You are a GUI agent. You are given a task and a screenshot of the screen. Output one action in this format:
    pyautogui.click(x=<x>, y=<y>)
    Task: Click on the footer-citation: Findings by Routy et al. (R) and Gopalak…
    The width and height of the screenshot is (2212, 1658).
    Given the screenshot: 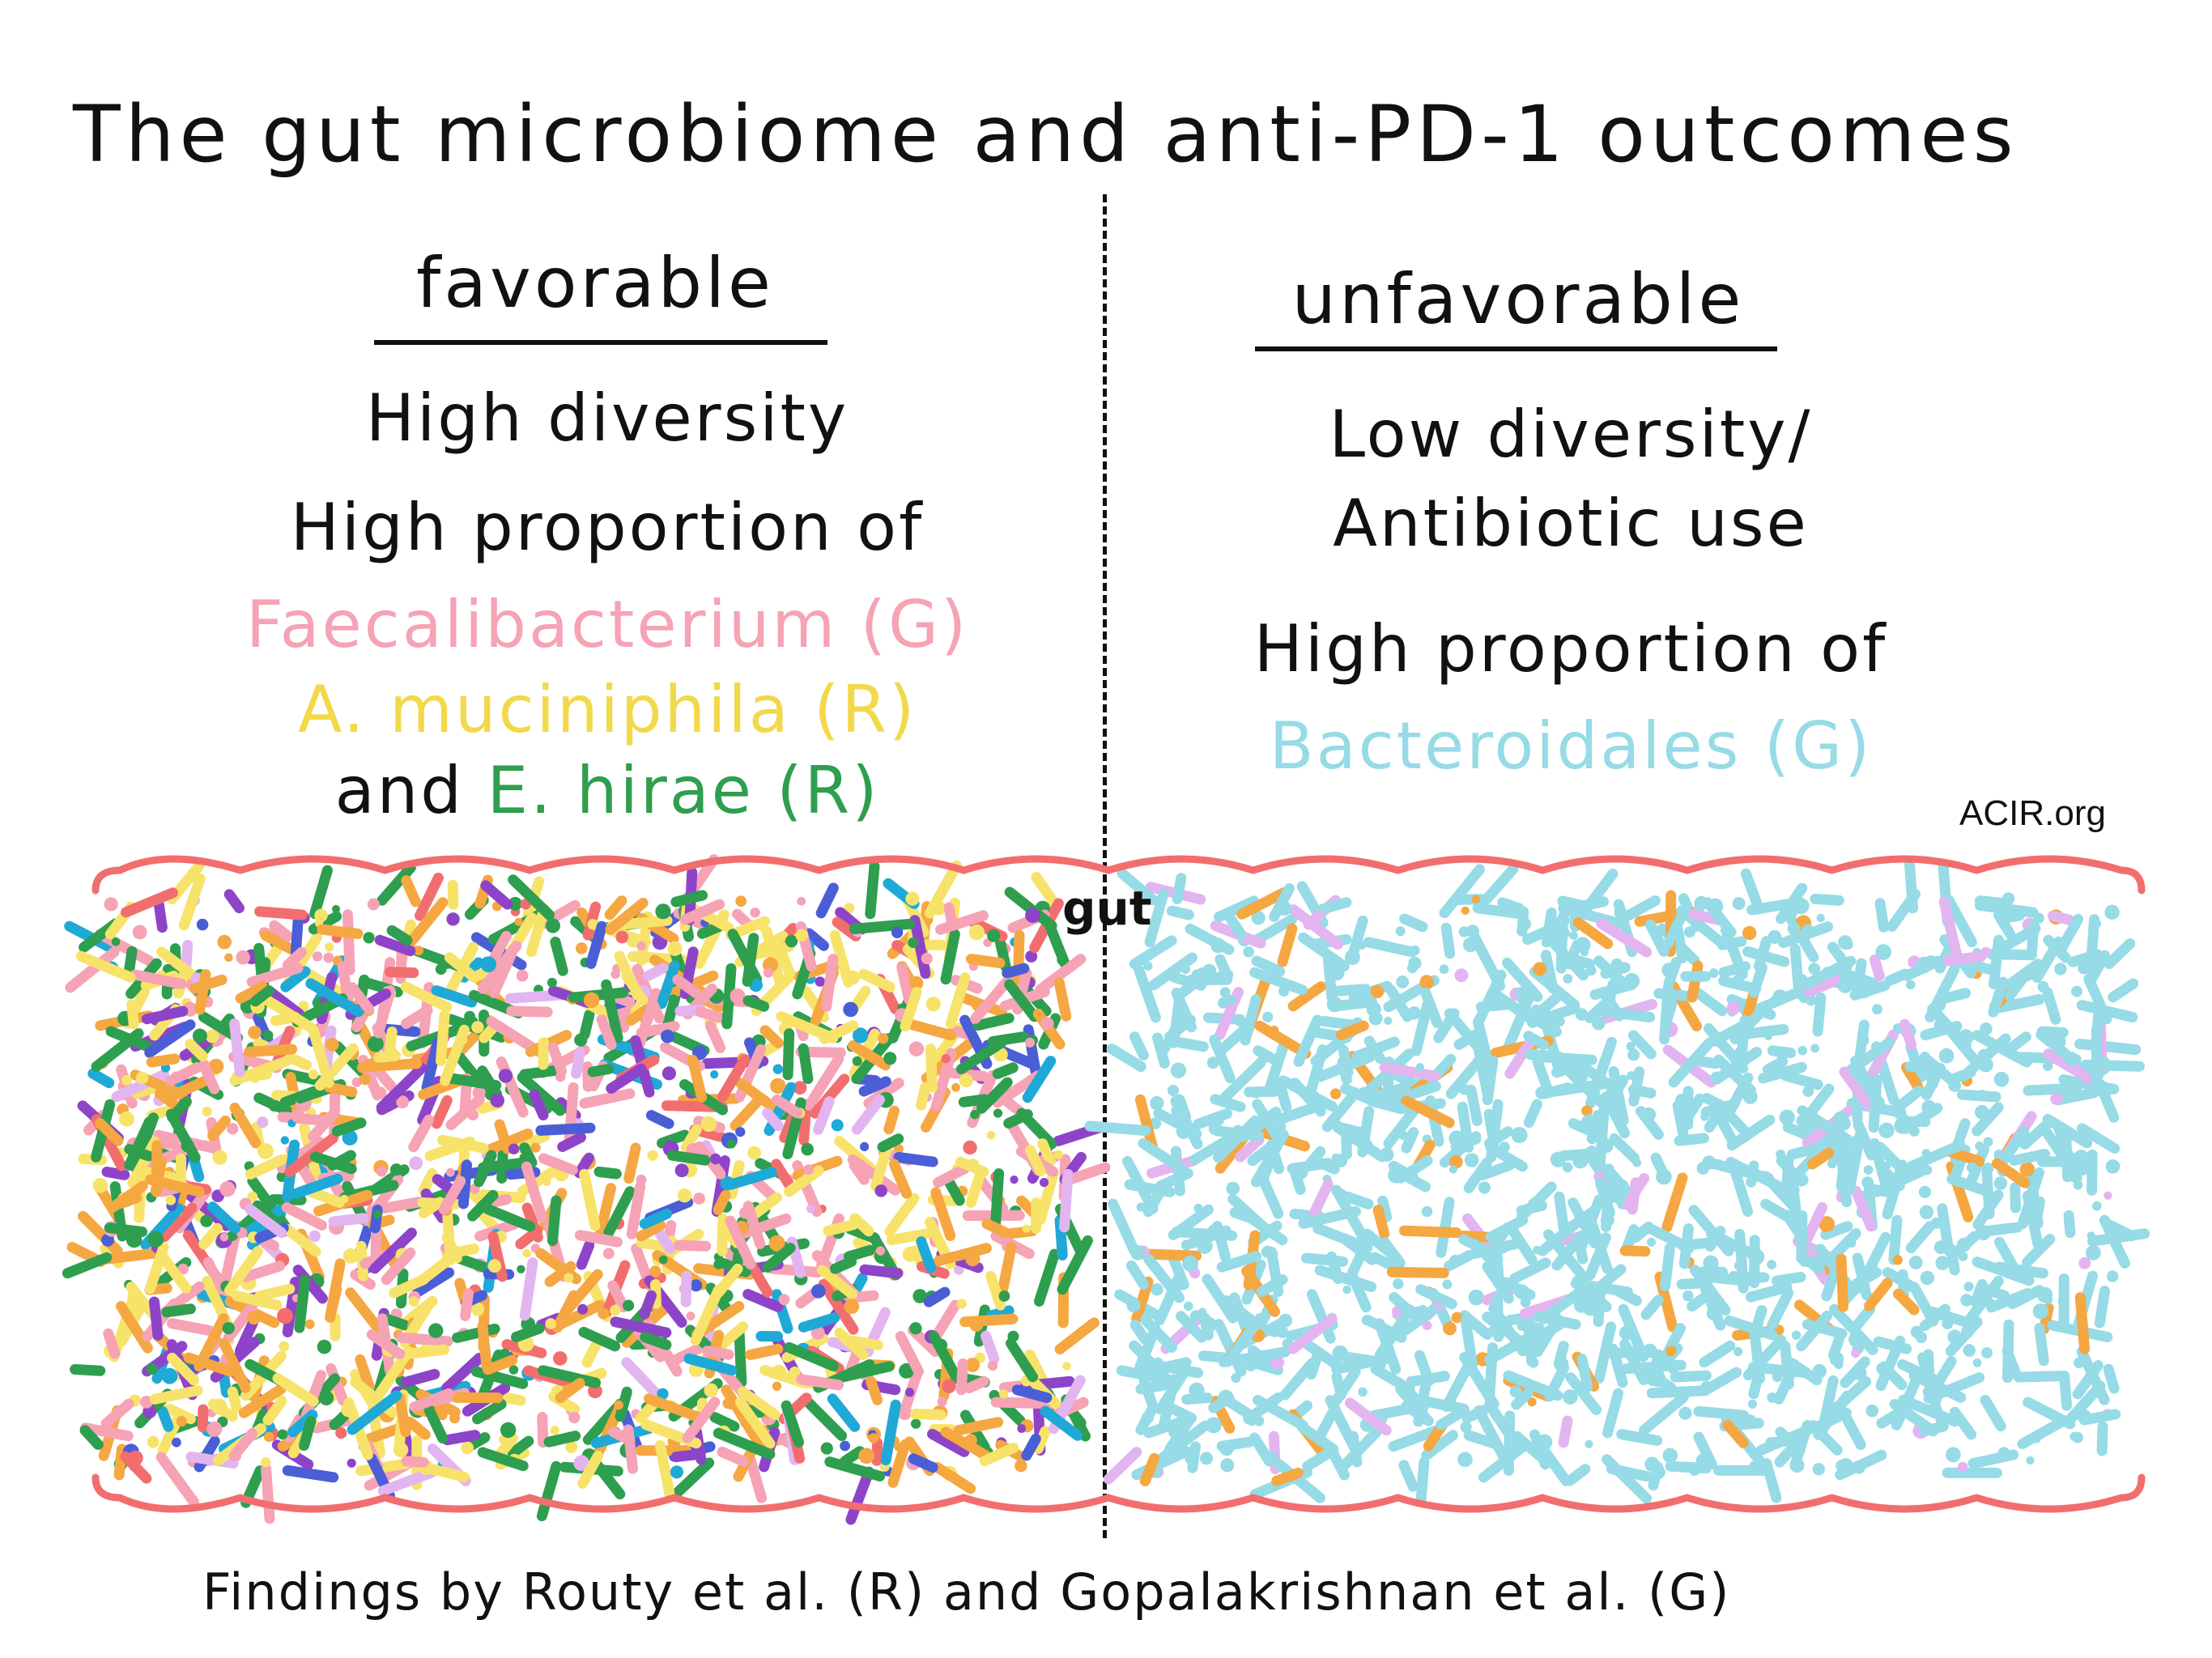 What is the action you would take?
    pyautogui.click(x=967, y=1592)
    